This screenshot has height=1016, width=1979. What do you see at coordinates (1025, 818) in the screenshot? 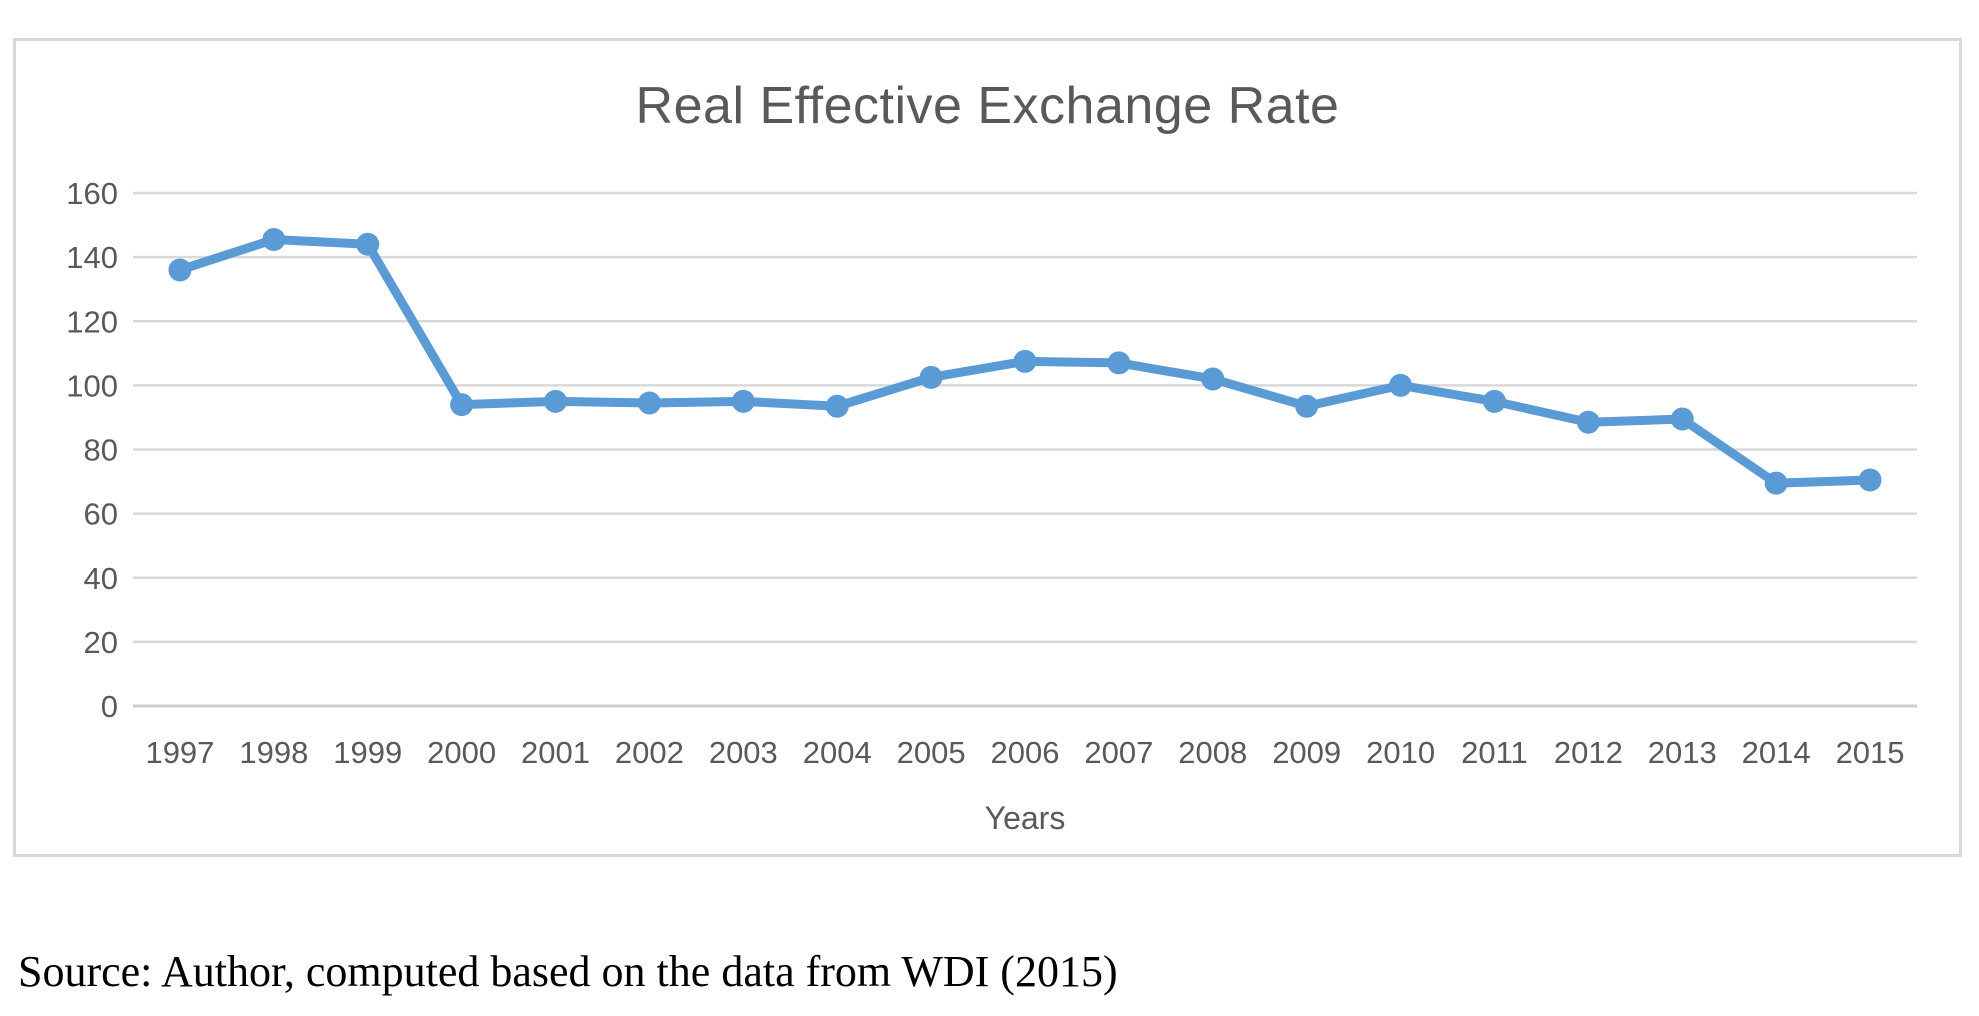
I see `x-axis-title: Years` at bounding box center [1025, 818].